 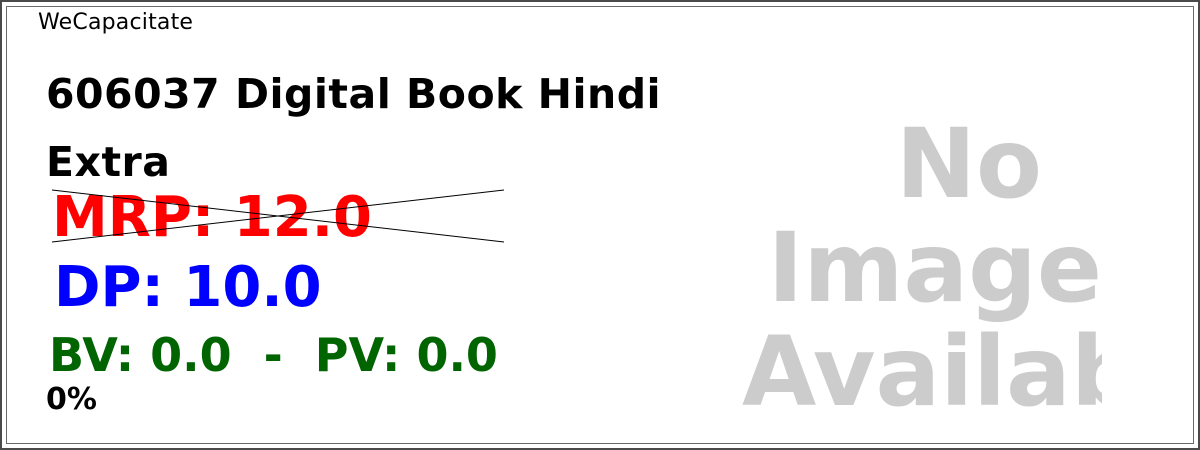 I want to click on placeholder-line-3: Available, so click(x=922, y=364).